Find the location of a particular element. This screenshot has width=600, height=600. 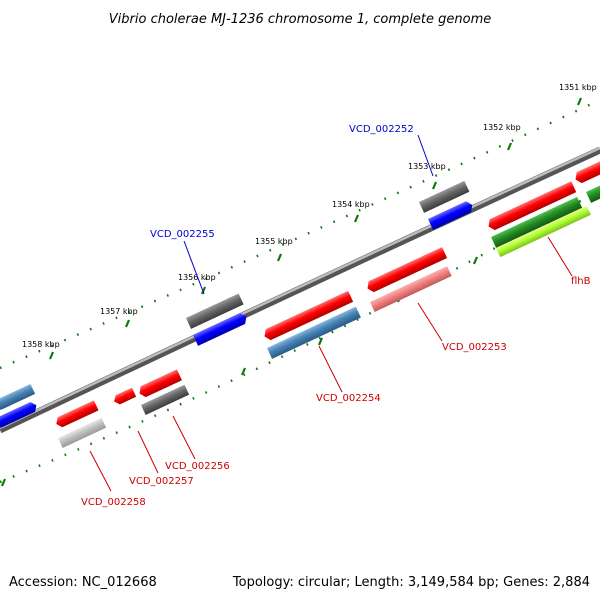

gene-feature-gray is located at coordinates (444, 196).